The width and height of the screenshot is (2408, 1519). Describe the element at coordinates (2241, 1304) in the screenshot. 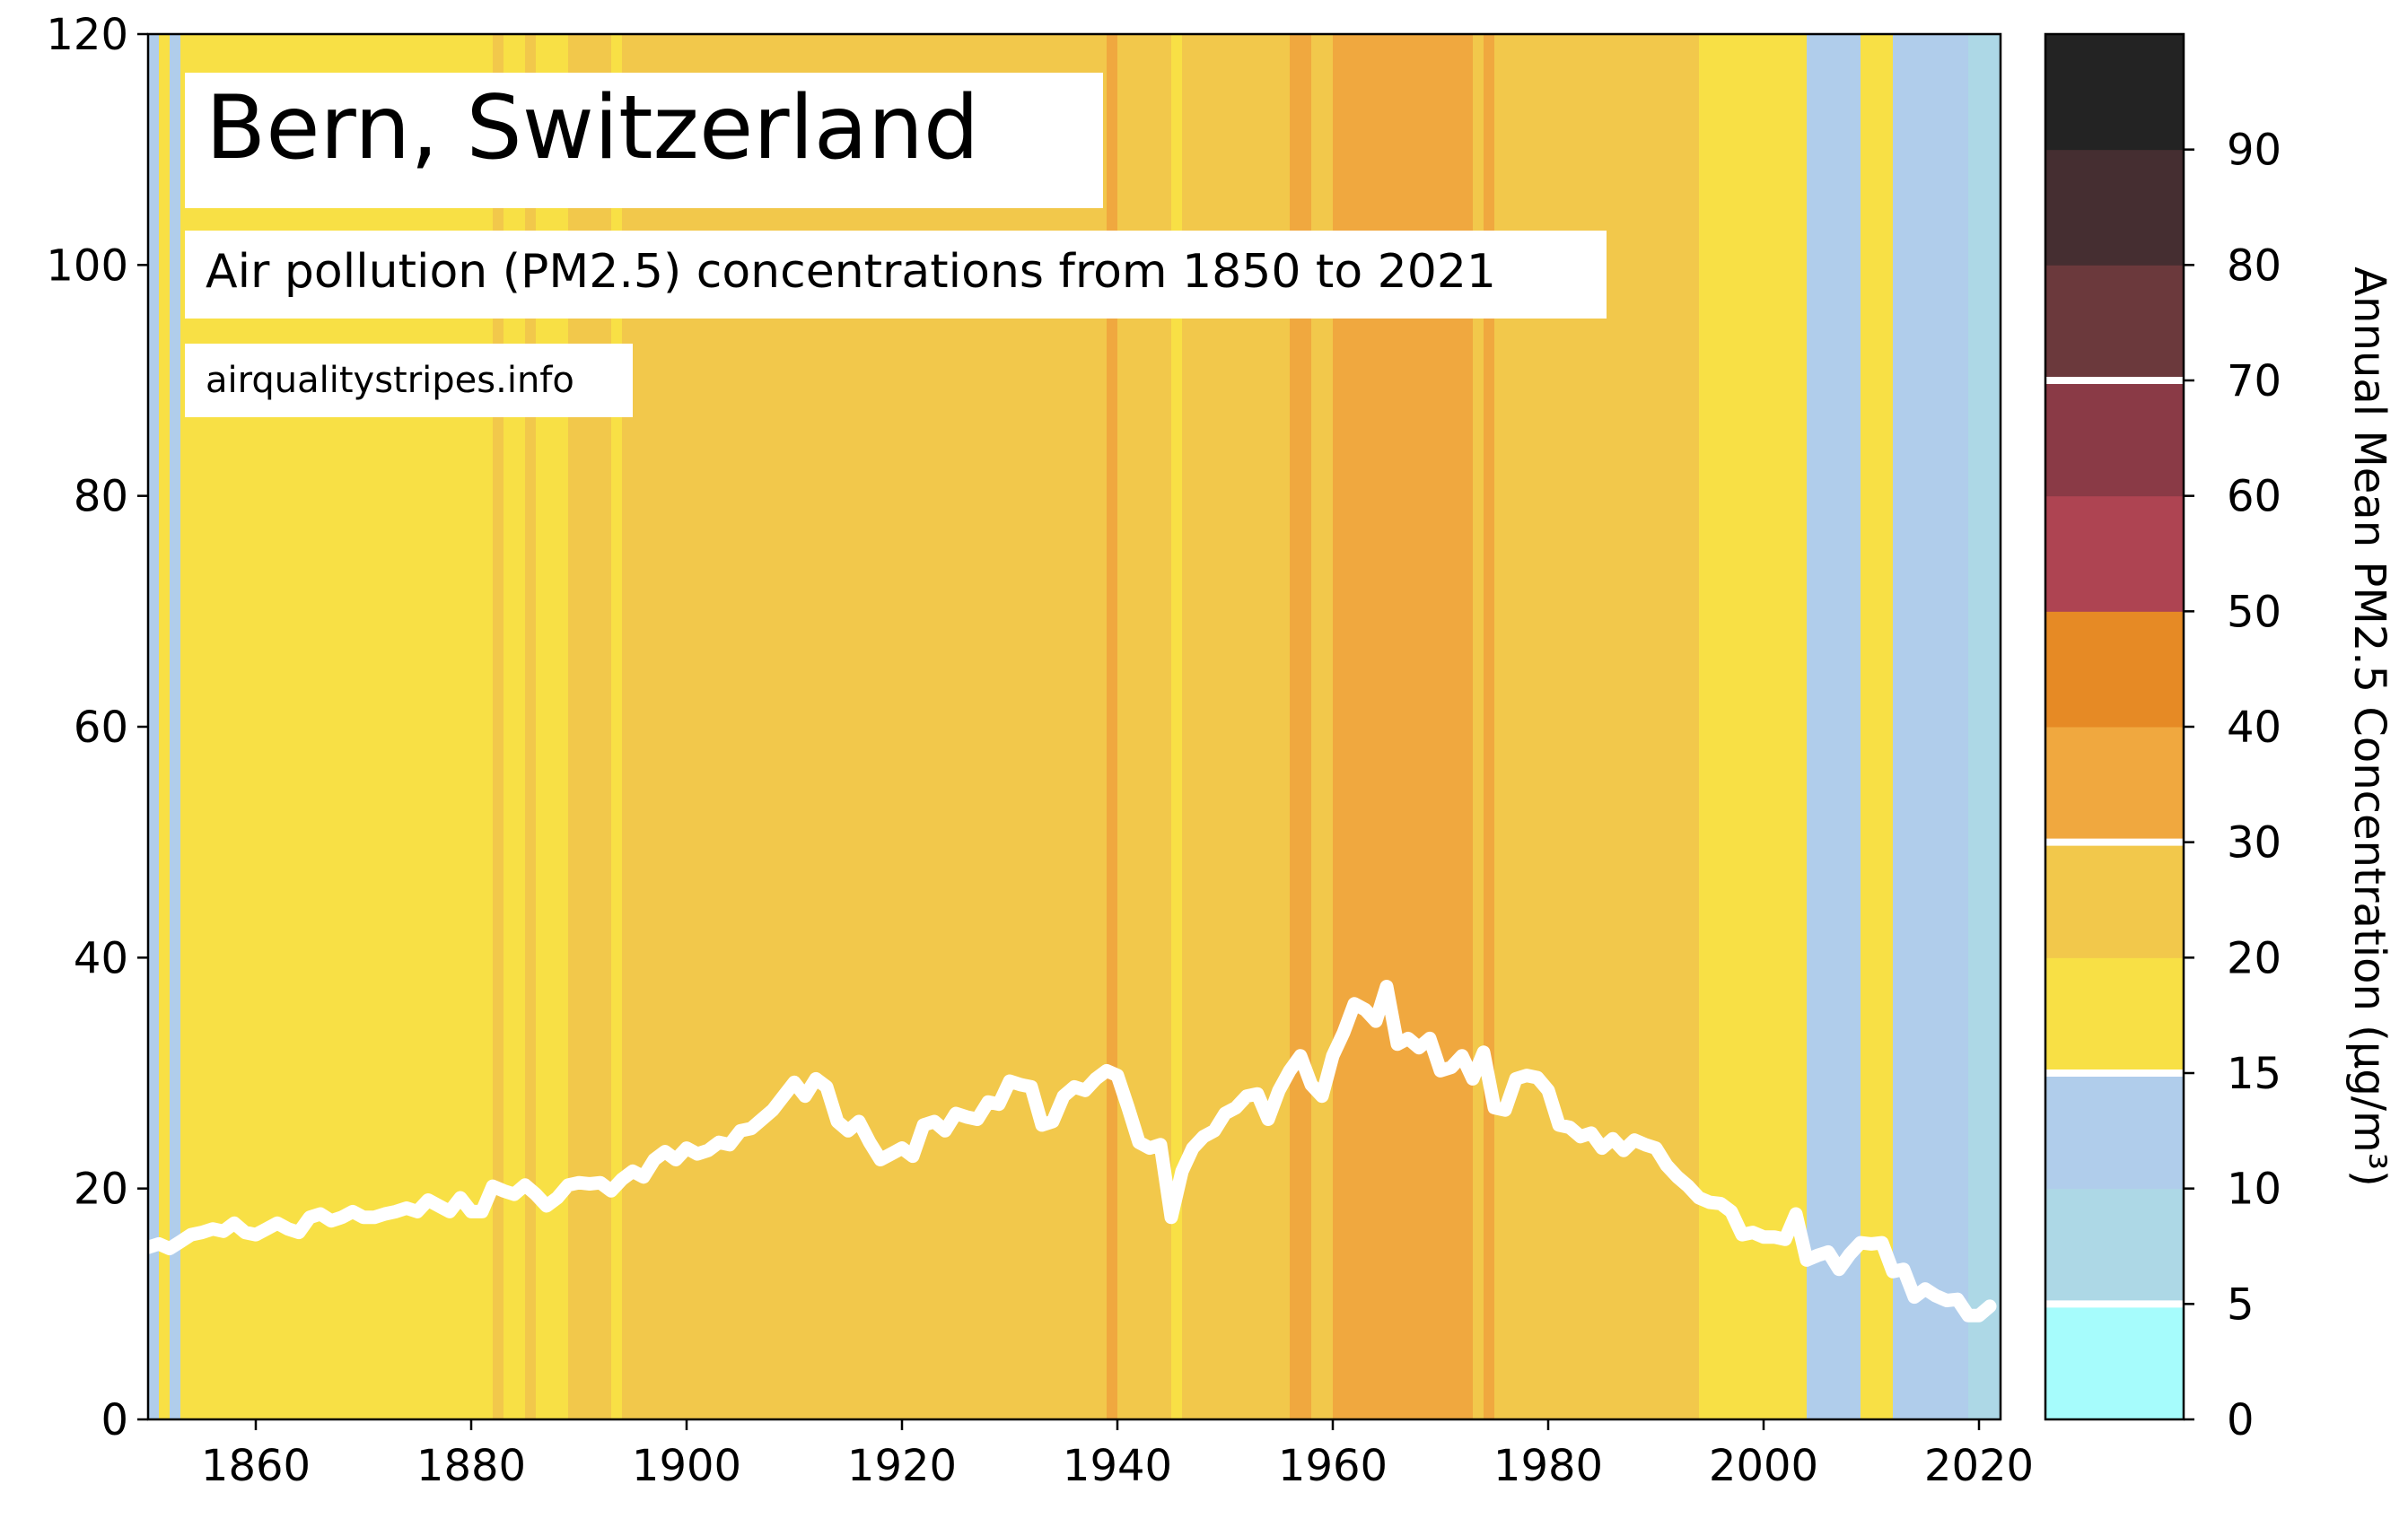

I see `colorbar-tick-label: 5` at that location.